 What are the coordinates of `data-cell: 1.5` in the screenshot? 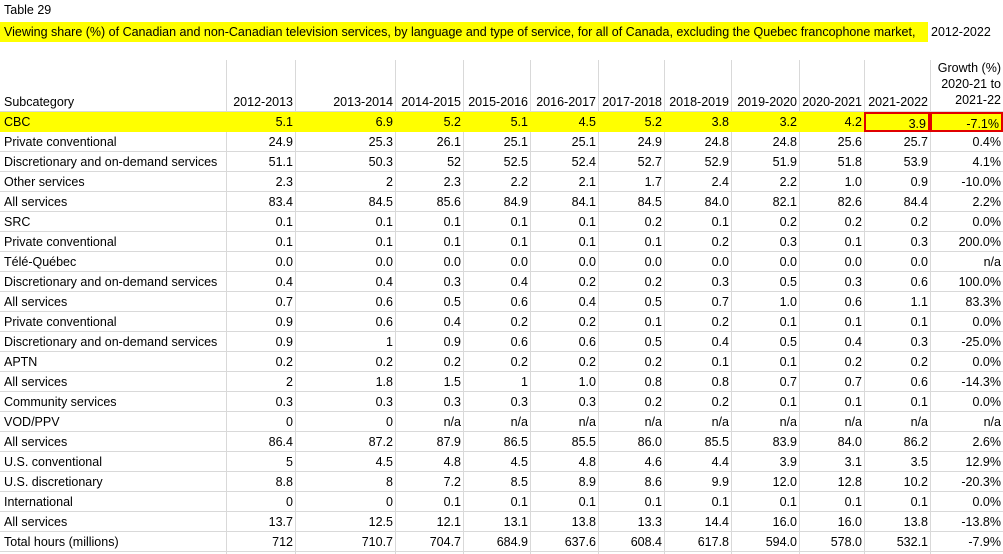 It's located at (452, 382).